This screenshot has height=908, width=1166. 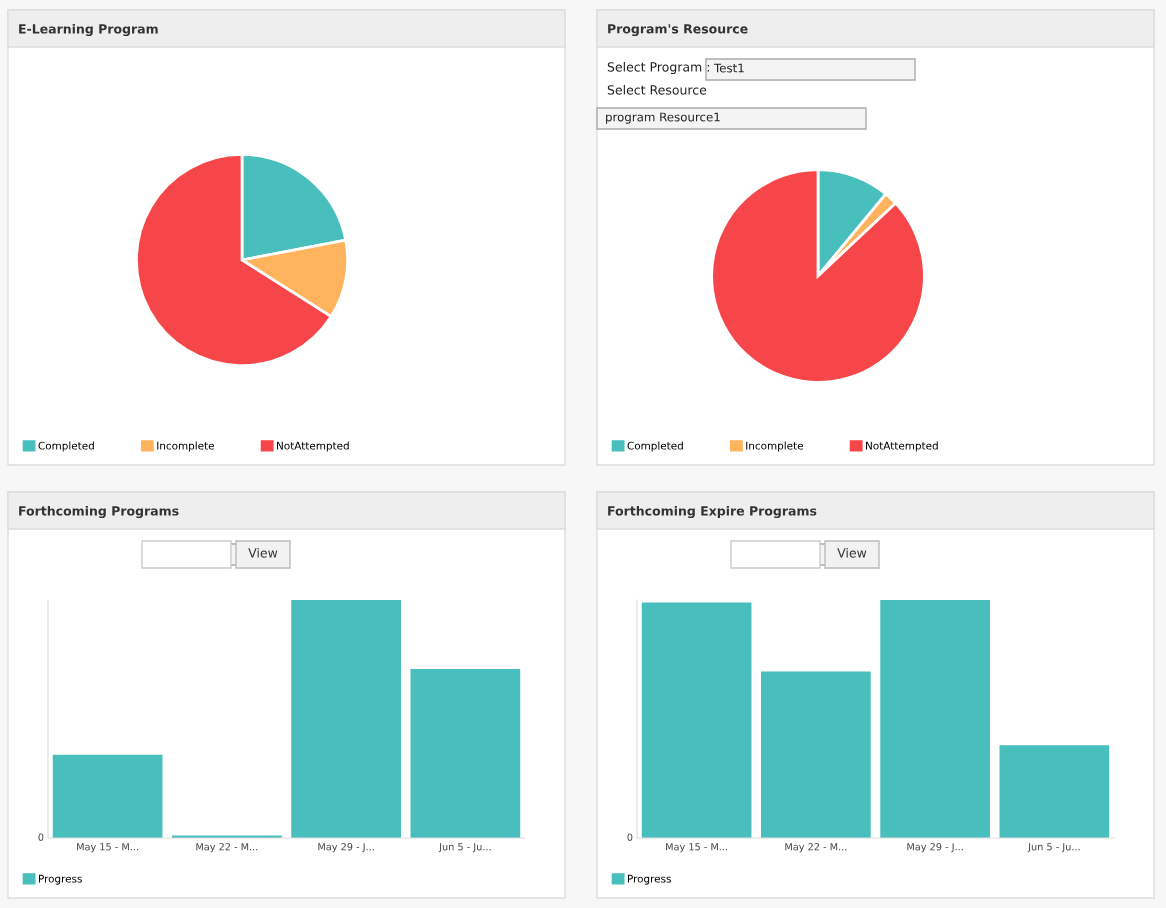 I want to click on text: Select Program :, so click(x=658, y=68).